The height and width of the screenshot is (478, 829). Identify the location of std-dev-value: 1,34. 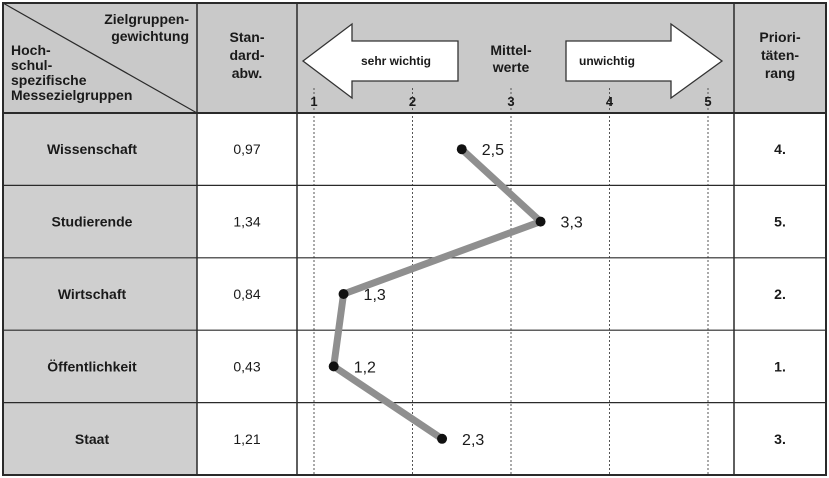
(246, 222).